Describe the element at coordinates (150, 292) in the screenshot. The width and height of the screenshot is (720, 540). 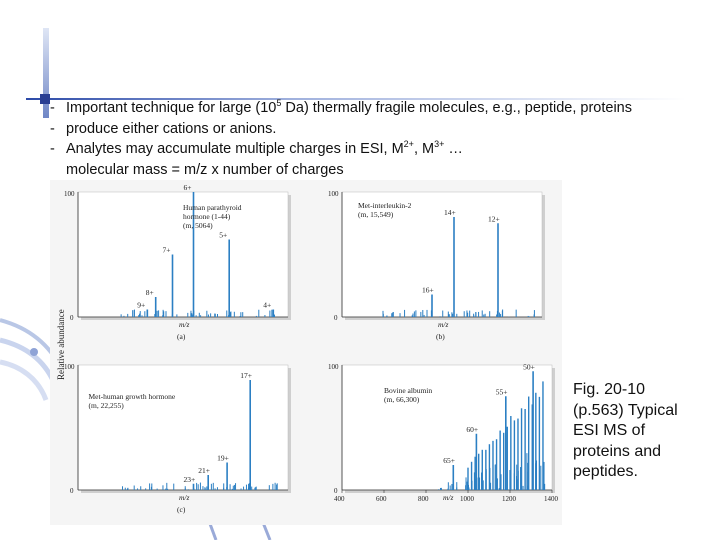
I see `peak-label: 8+` at that location.